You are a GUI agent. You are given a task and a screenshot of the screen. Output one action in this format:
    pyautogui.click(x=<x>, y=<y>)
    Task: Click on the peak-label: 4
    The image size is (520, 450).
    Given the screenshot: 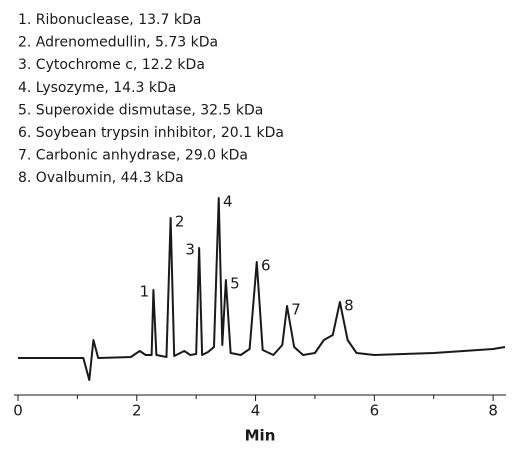 What is the action you would take?
    pyautogui.click(x=228, y=202)
    